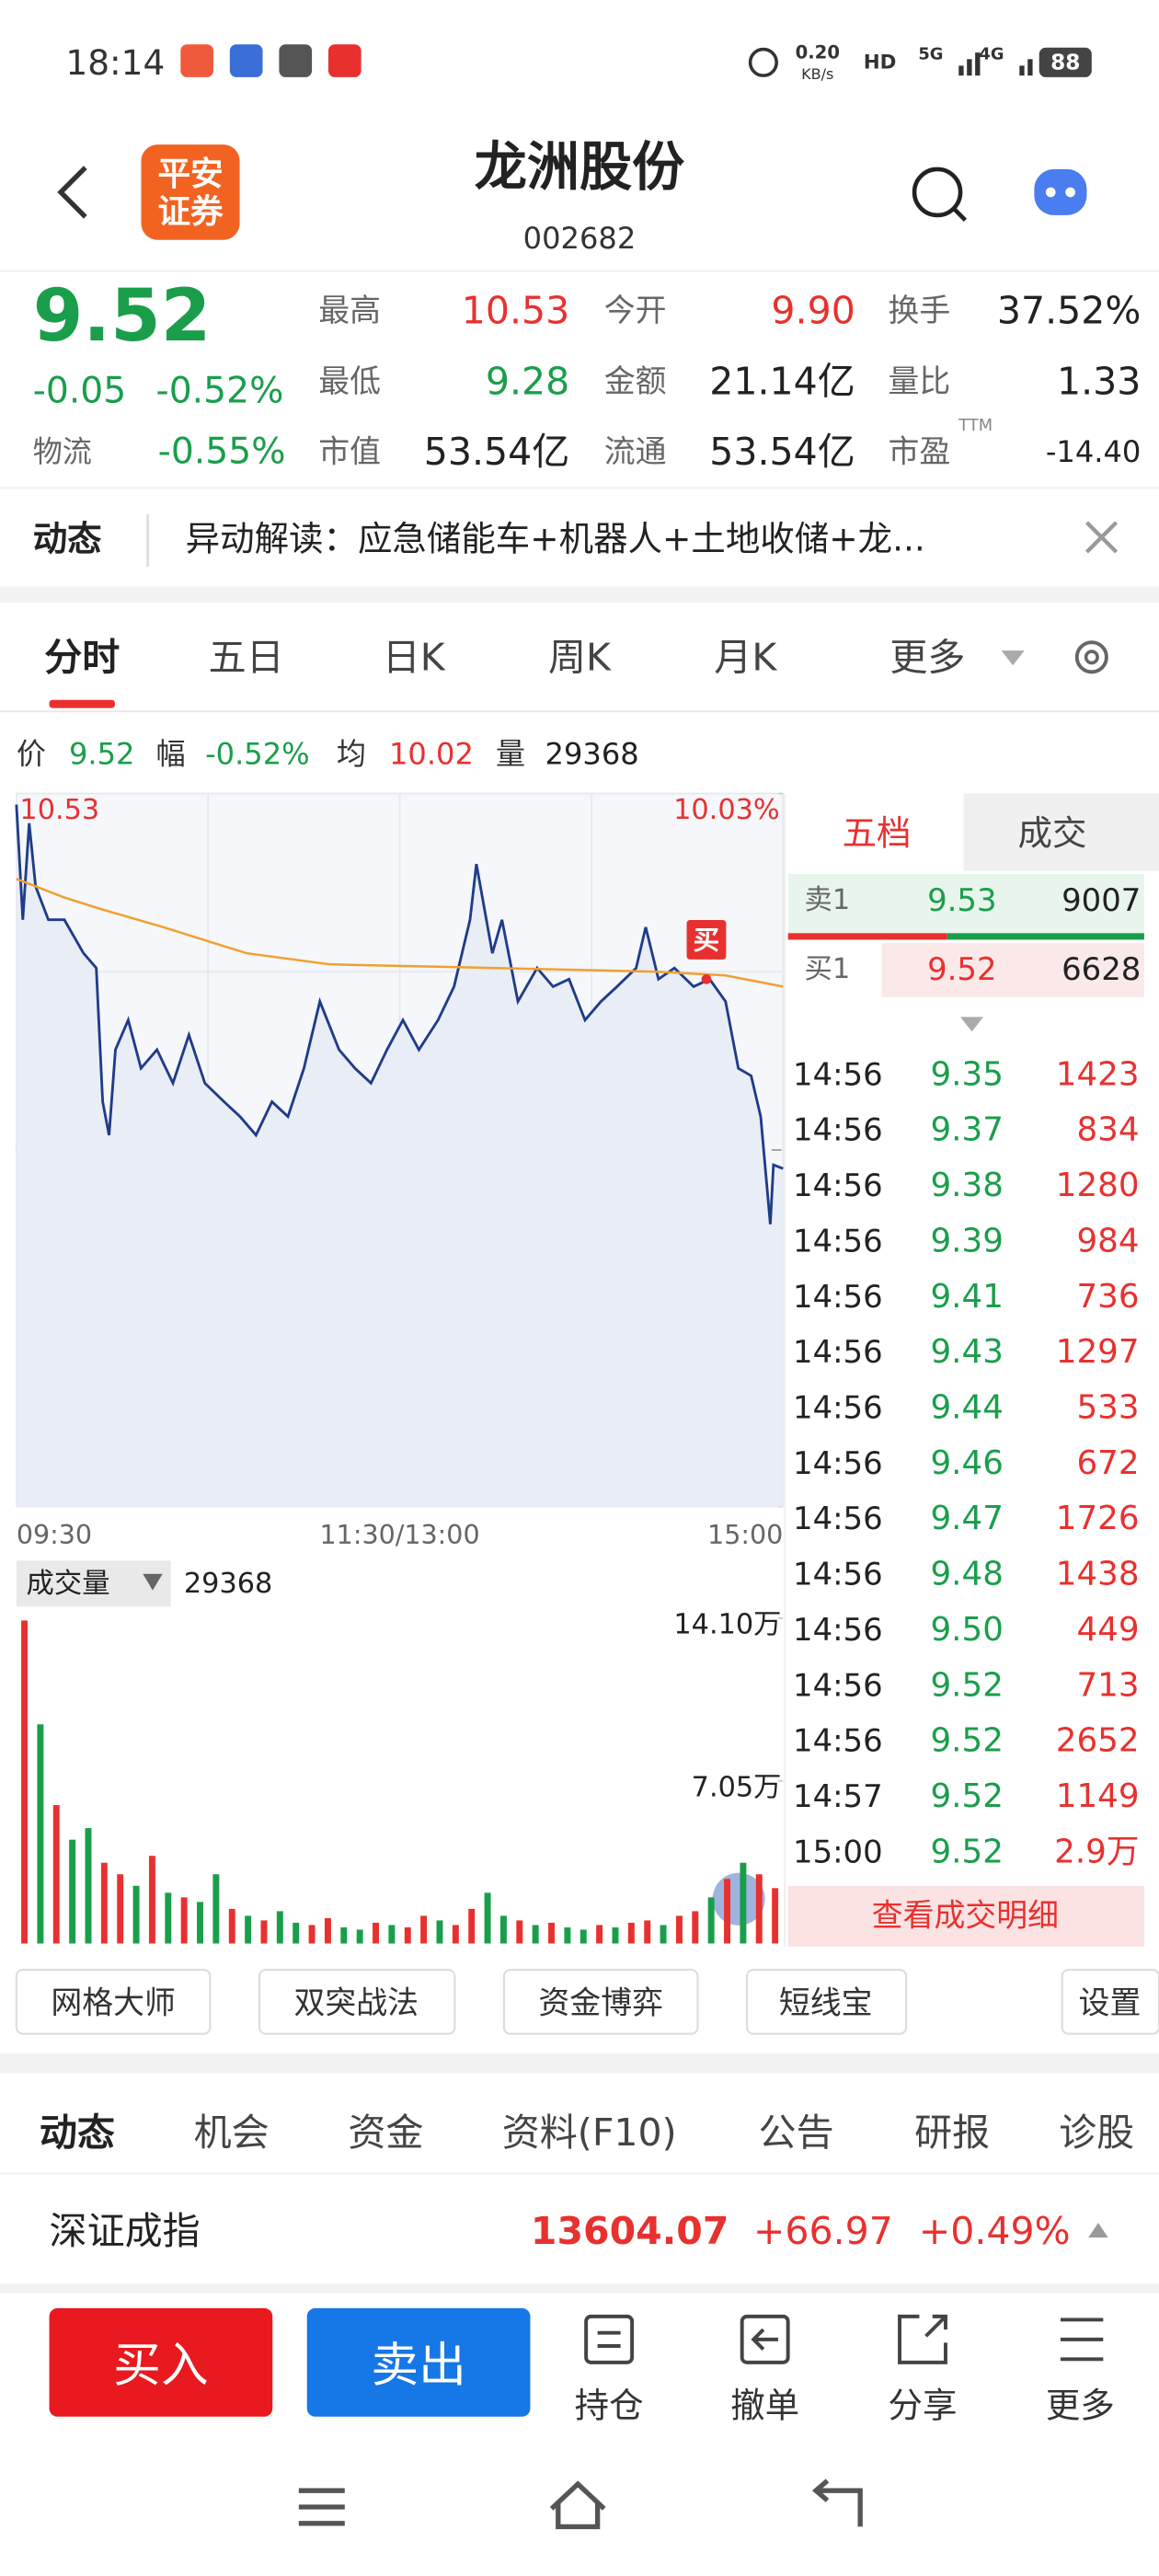 The image size is (1159, 2576). I want to click on index-arrow, so click(1098, 2230).